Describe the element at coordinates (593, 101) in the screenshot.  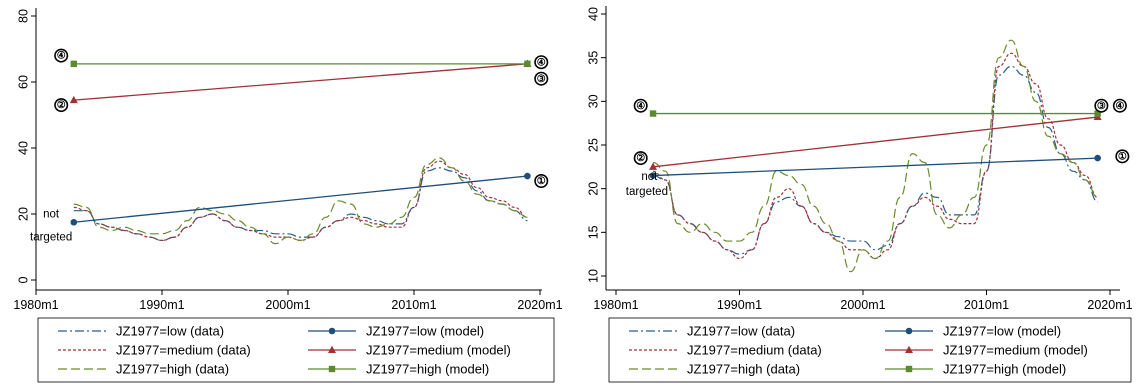
I see `y-tick-label: 30` at that location.